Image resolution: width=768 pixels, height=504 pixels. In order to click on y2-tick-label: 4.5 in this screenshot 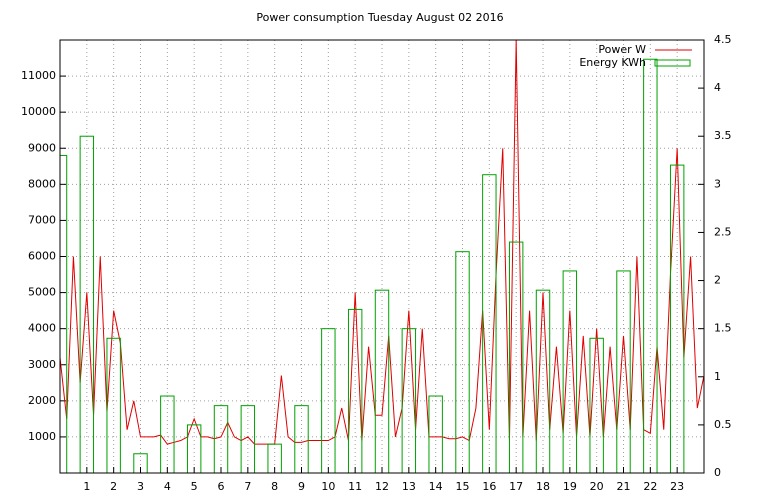, I will do `click(723, 39)`.